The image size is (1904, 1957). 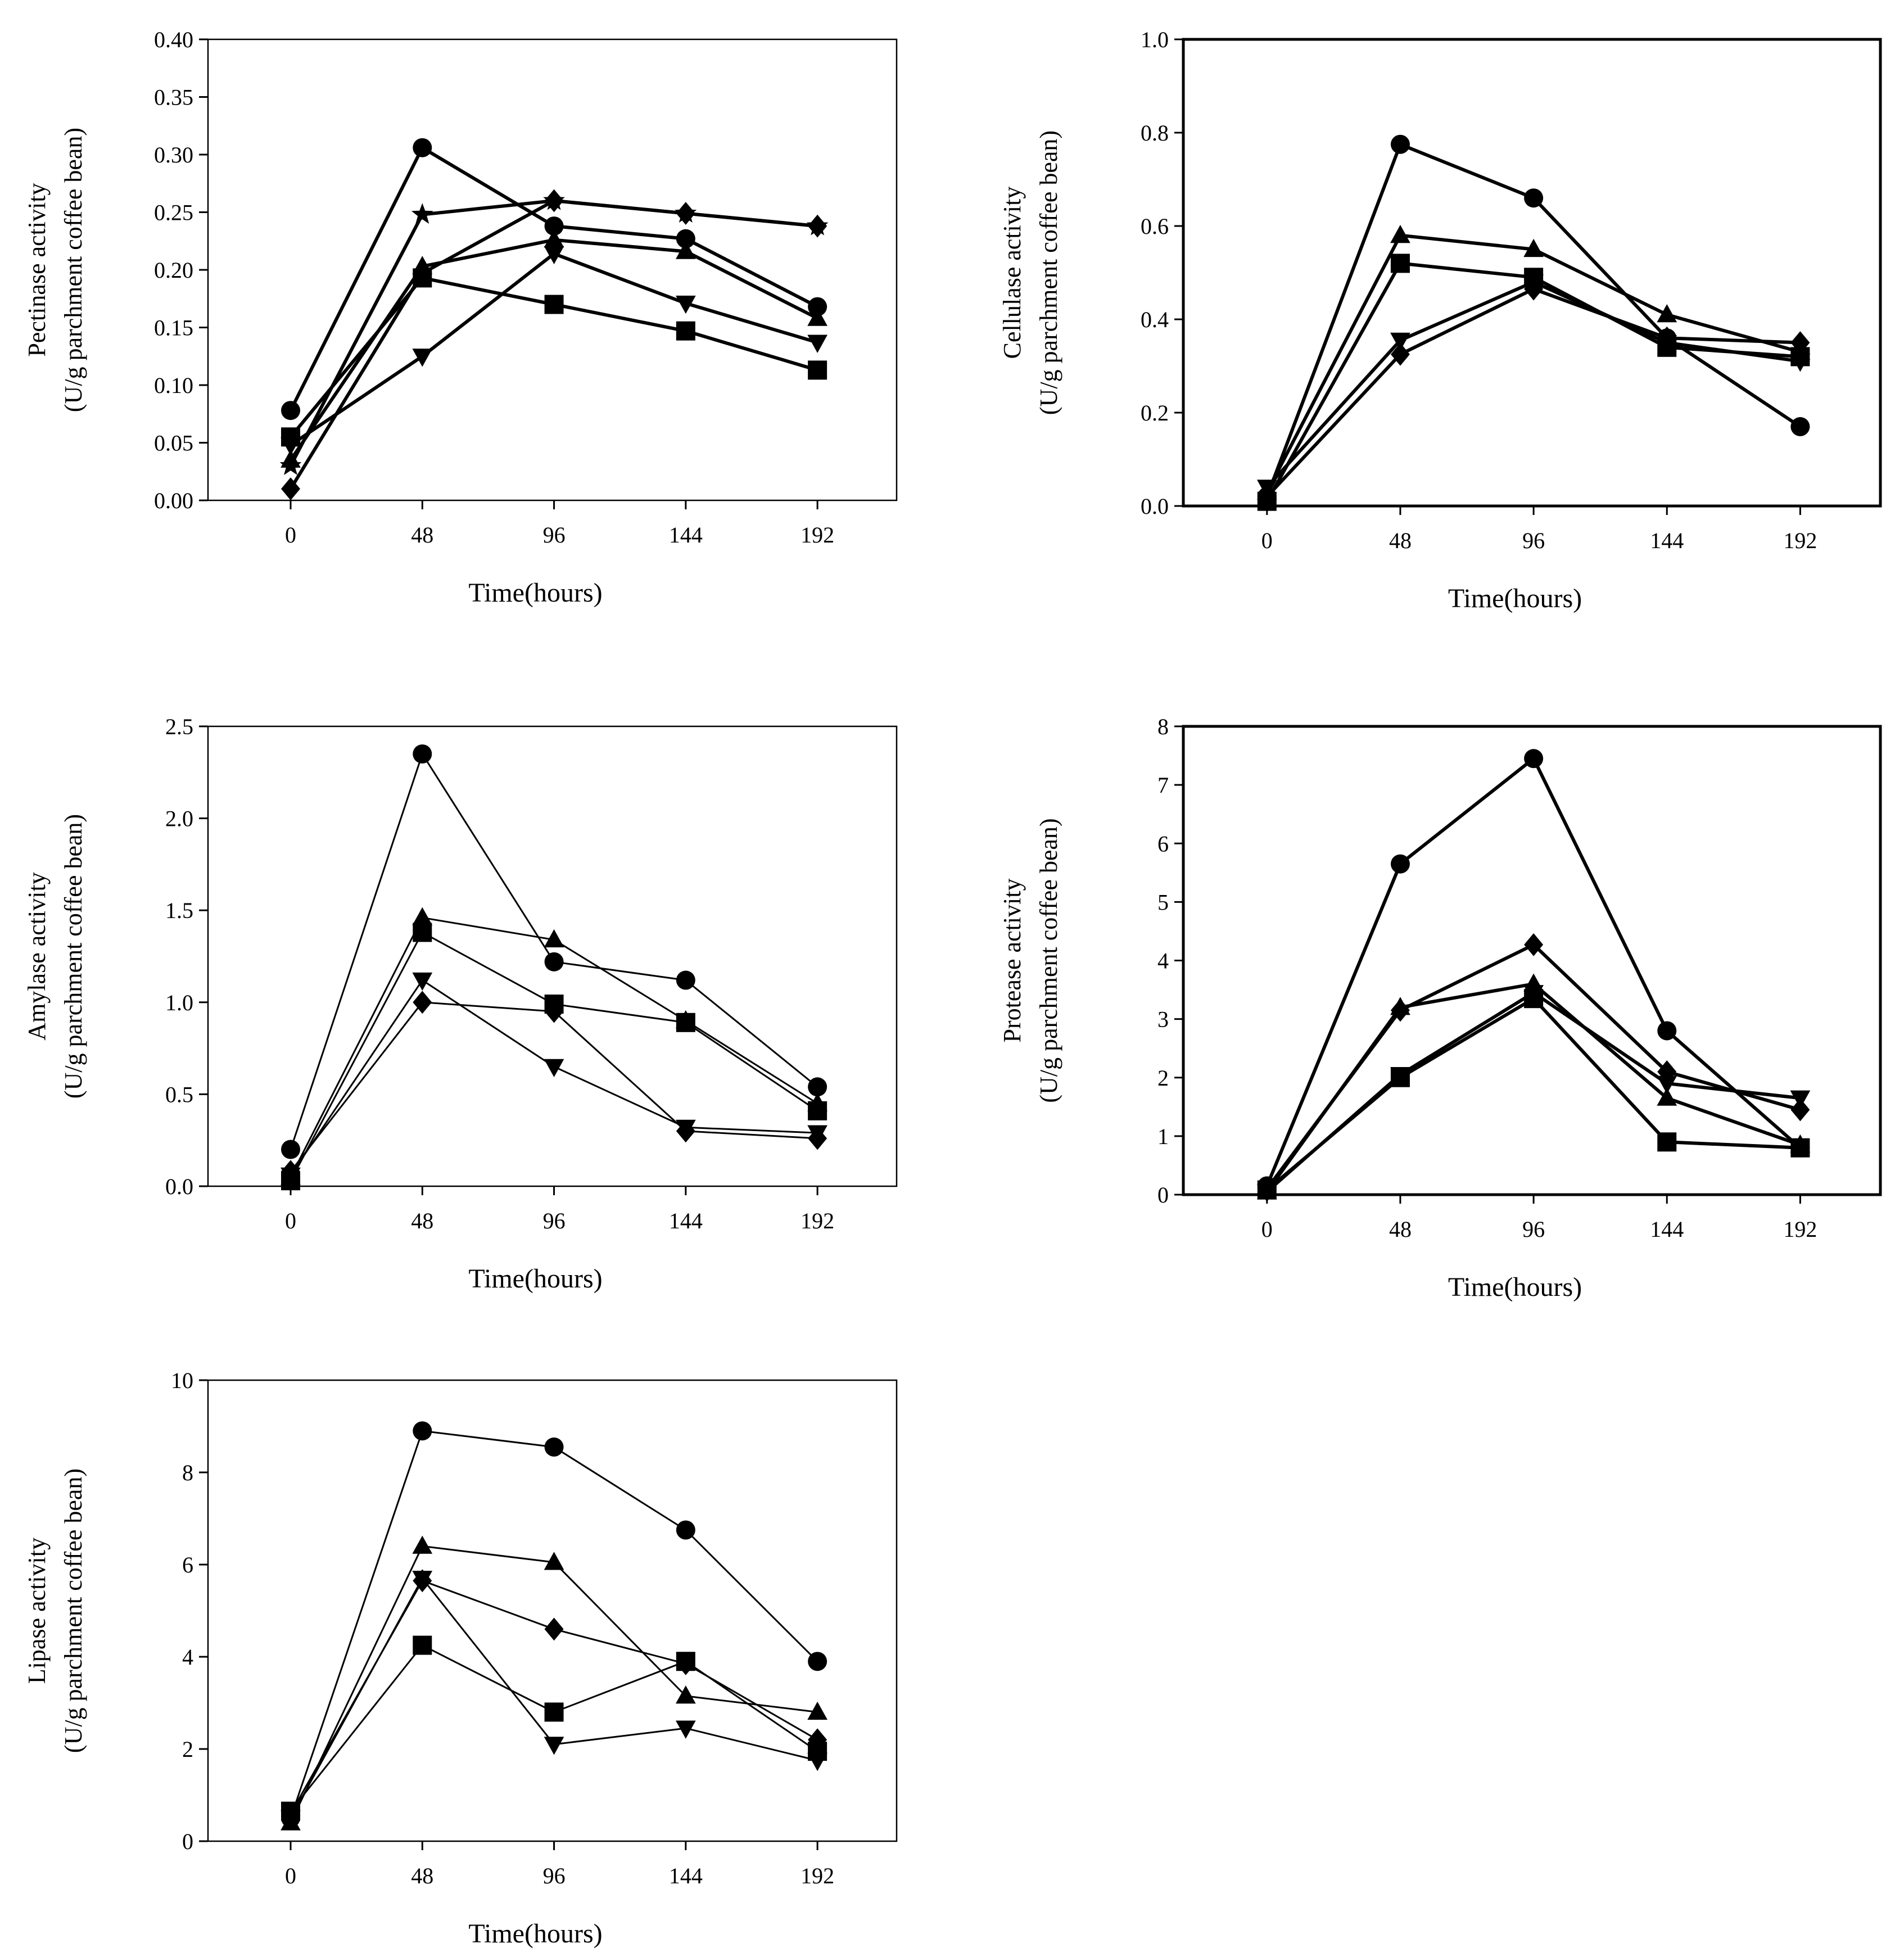 What do you see at coordinates (1163, 726) in the screenshot?
I see `y-tick-label: 8` at bounding box center [1163, 726].